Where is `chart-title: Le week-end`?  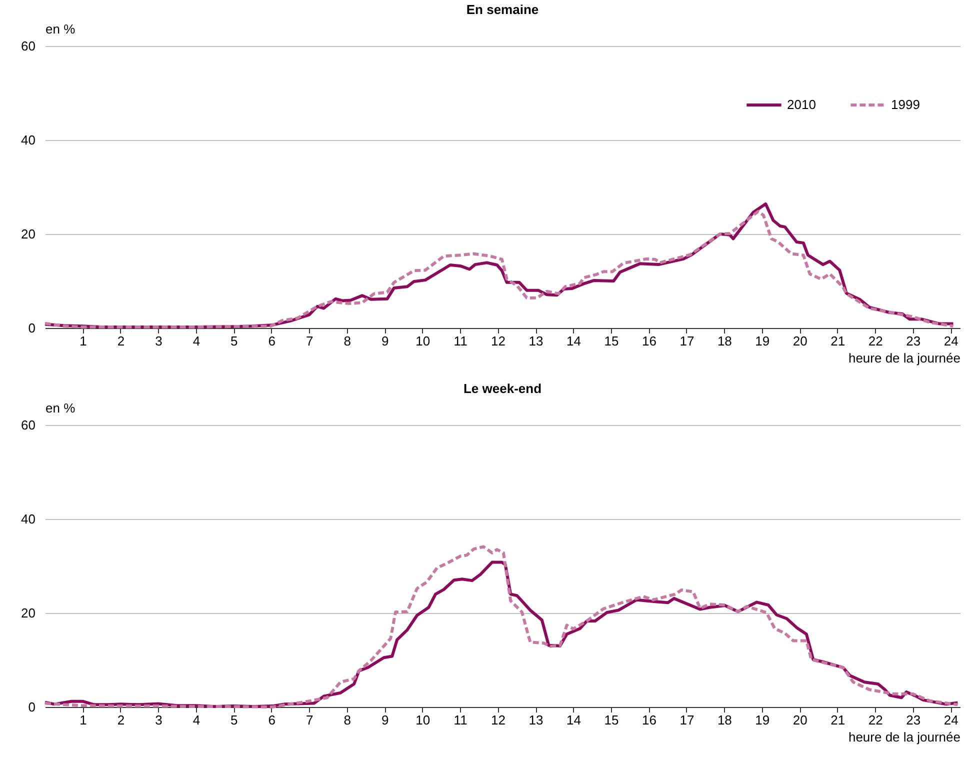 chart-title: Le week-end is located at coordinates (502, 388).